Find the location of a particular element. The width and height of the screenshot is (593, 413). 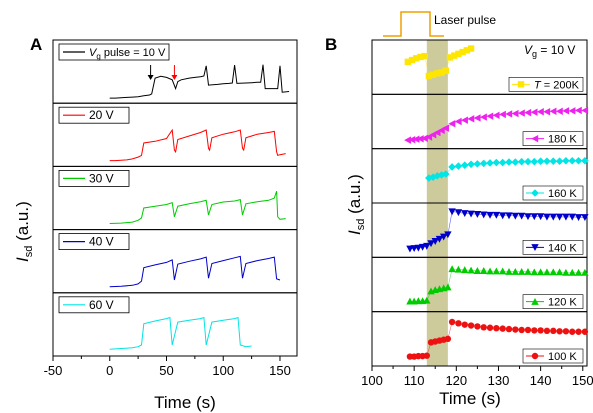

panel-b-legend-label: 180 K is located at coordinates (562, 140).